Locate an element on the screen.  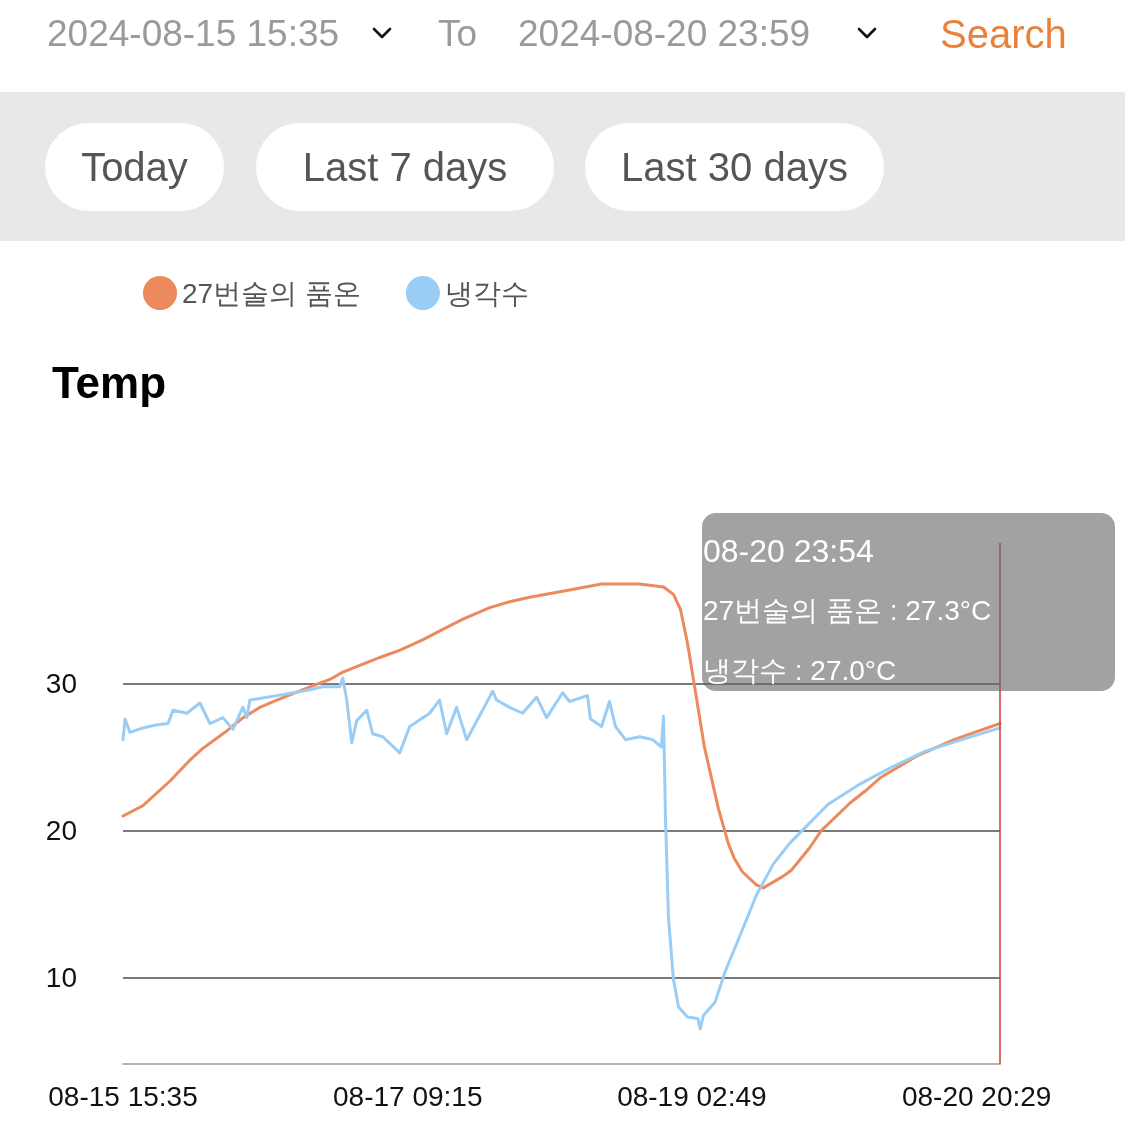
y-tick-label: 30 is located at coordinates (61, 684).